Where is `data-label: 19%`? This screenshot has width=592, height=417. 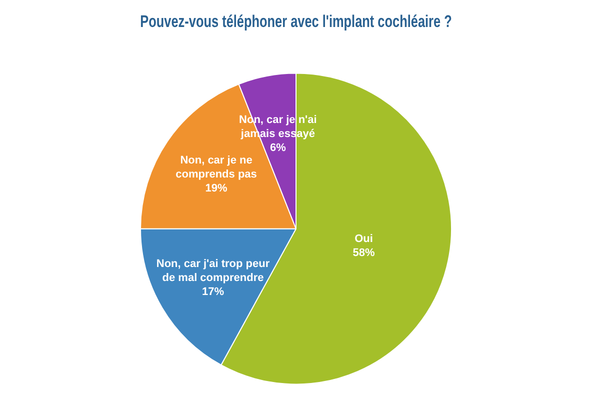 data-label: 19% is located at coordinates (216, 188).